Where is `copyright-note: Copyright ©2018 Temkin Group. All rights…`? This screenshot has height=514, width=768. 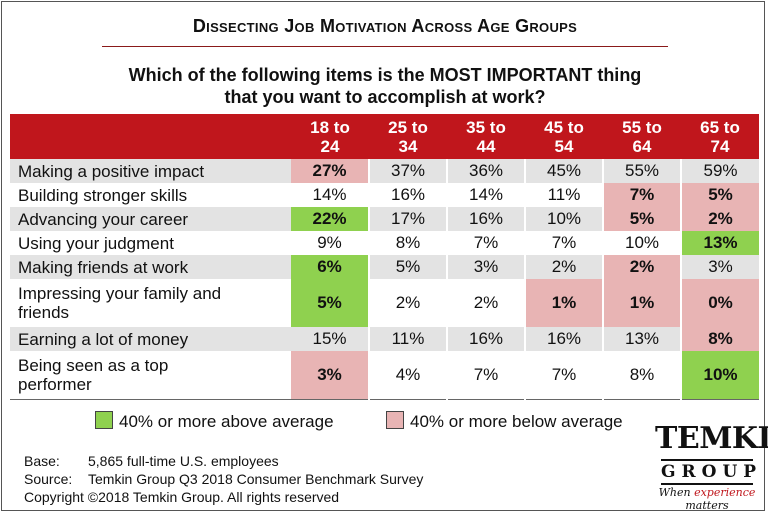 copyright-note: Copyright ©2018 Temkin Group. All rights… is located at coordinates (182, 497).